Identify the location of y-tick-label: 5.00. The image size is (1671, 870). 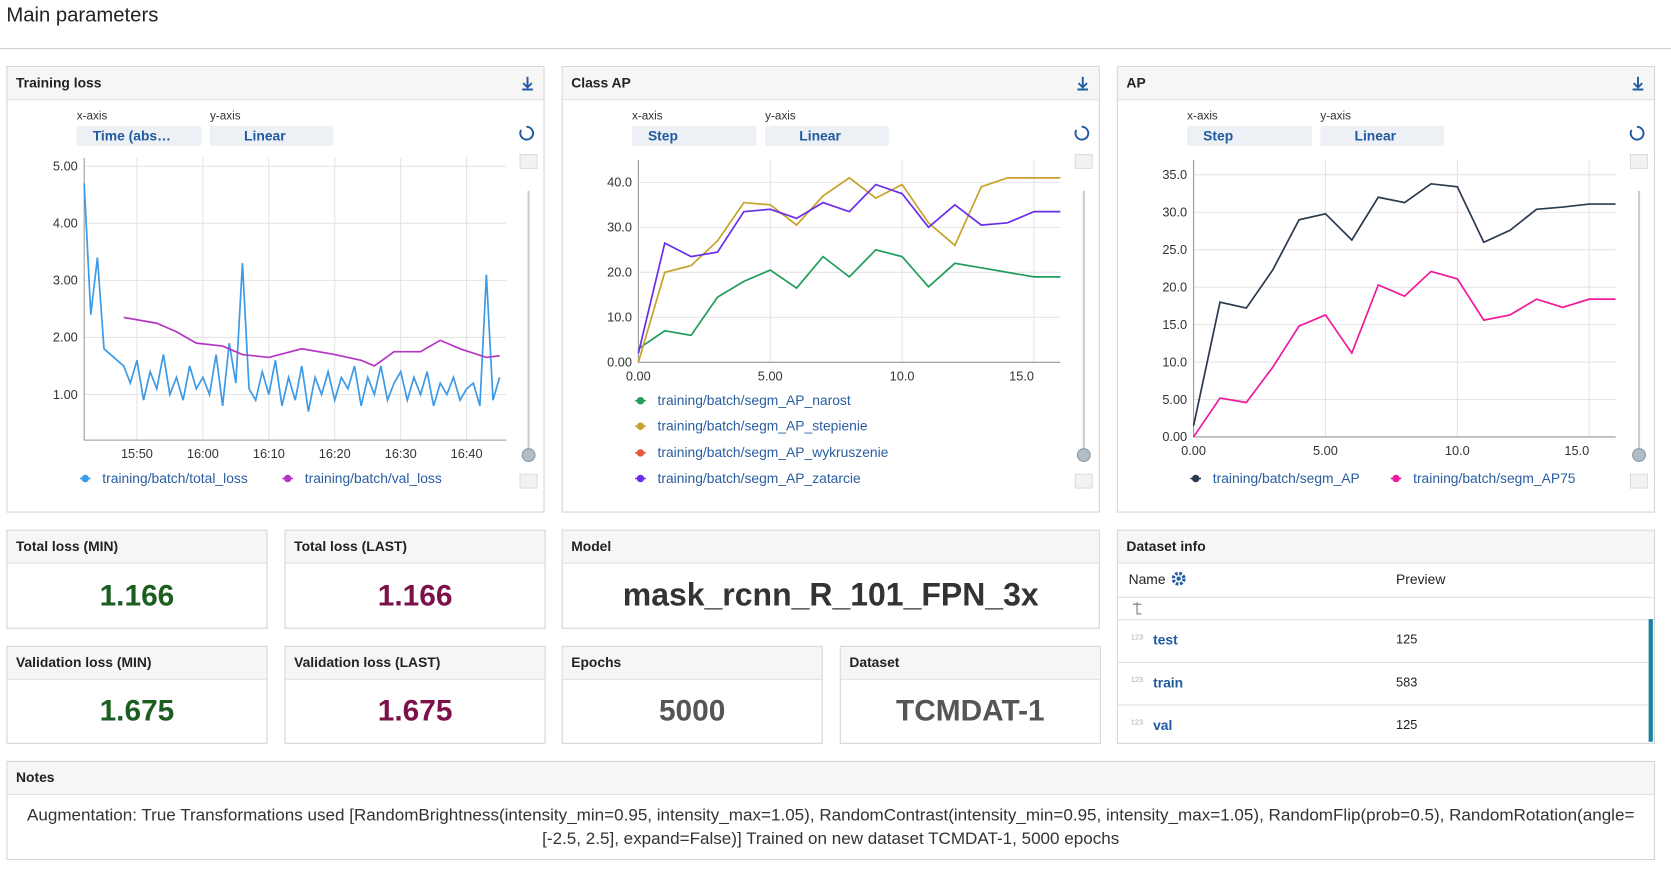
(65, 166).